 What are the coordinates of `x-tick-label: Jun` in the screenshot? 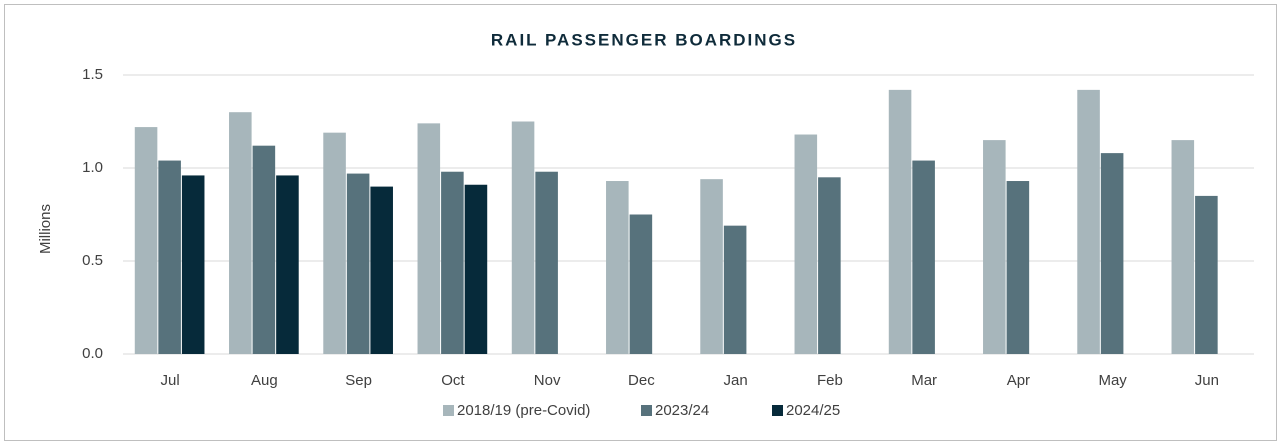 It's located at (1207, 380).